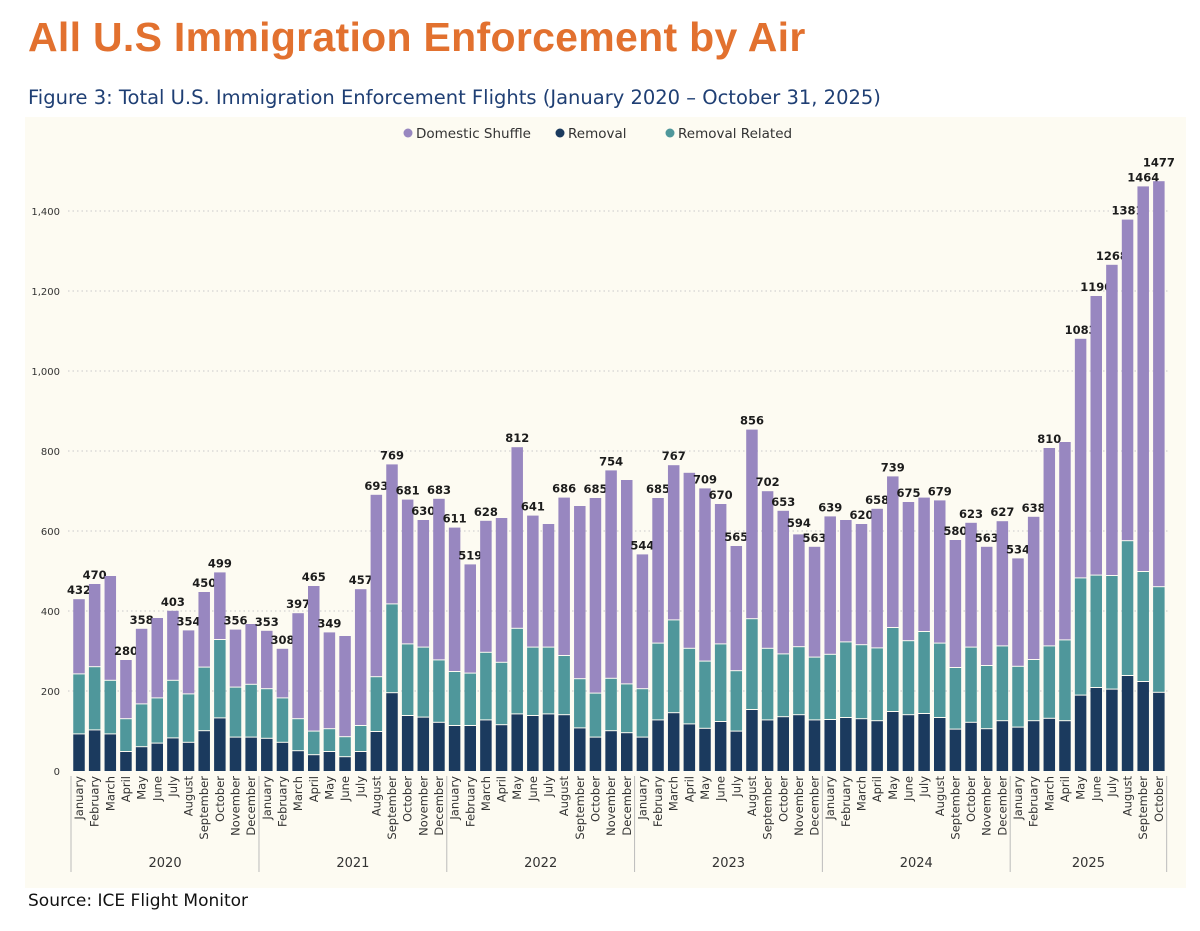  What do you see at coordinates (597, 134) in the screenshot?
I see `legend-label: Removal` at bounding box center [597, 134].